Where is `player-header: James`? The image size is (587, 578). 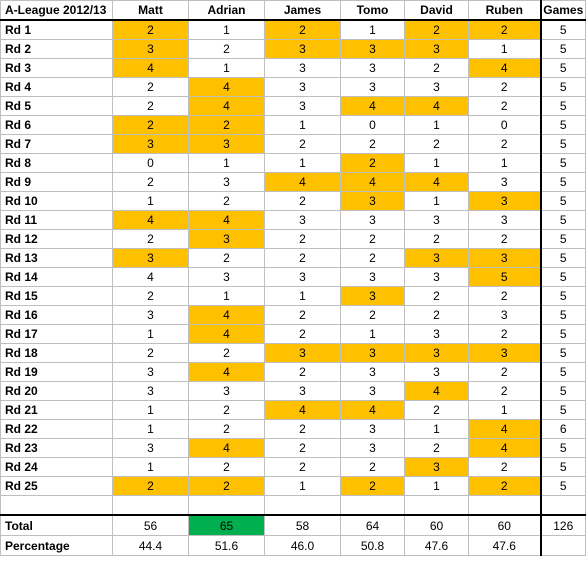
player-header: James is located at coordinates (302, 10).